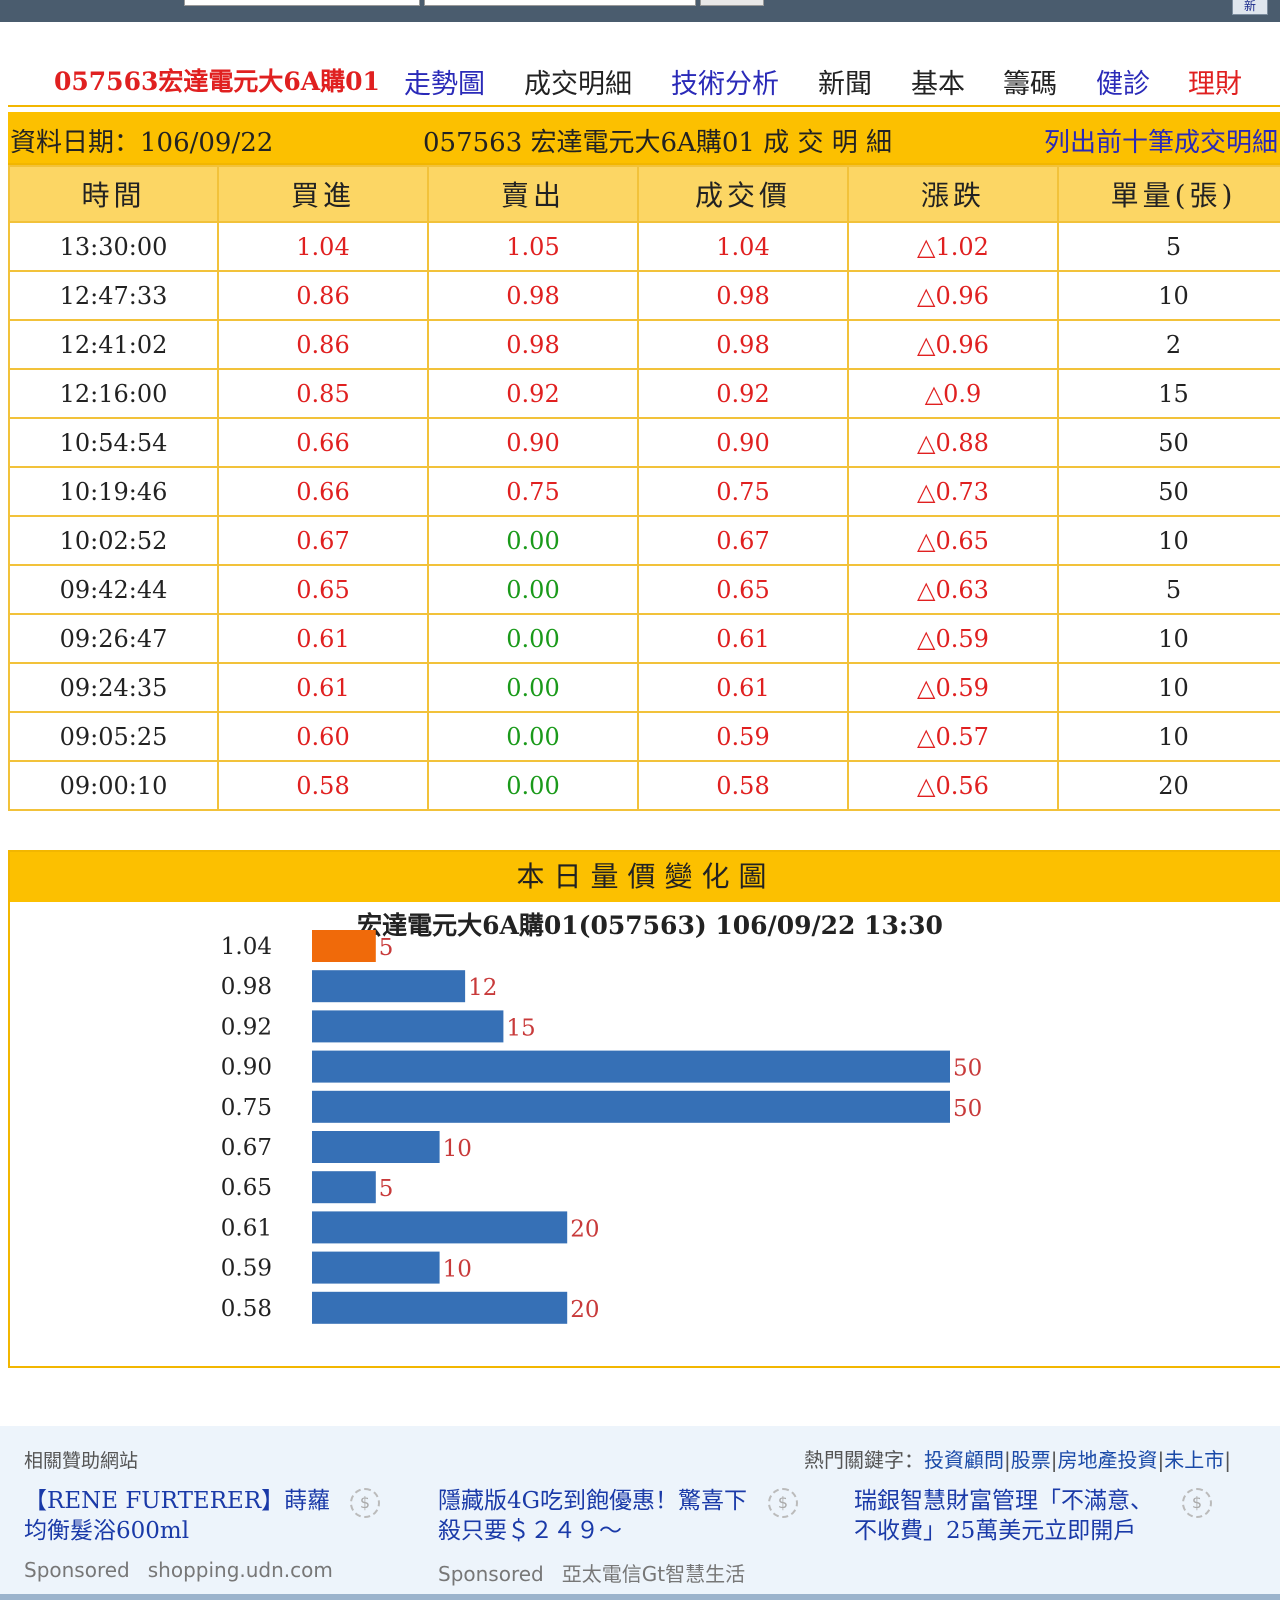 The width and height of the screenshot is (1280, 1600). What do you see at coordinates (953, 194) in the screenshot?
I see `col-change: 漲跌` at bounding box center [953, 194].